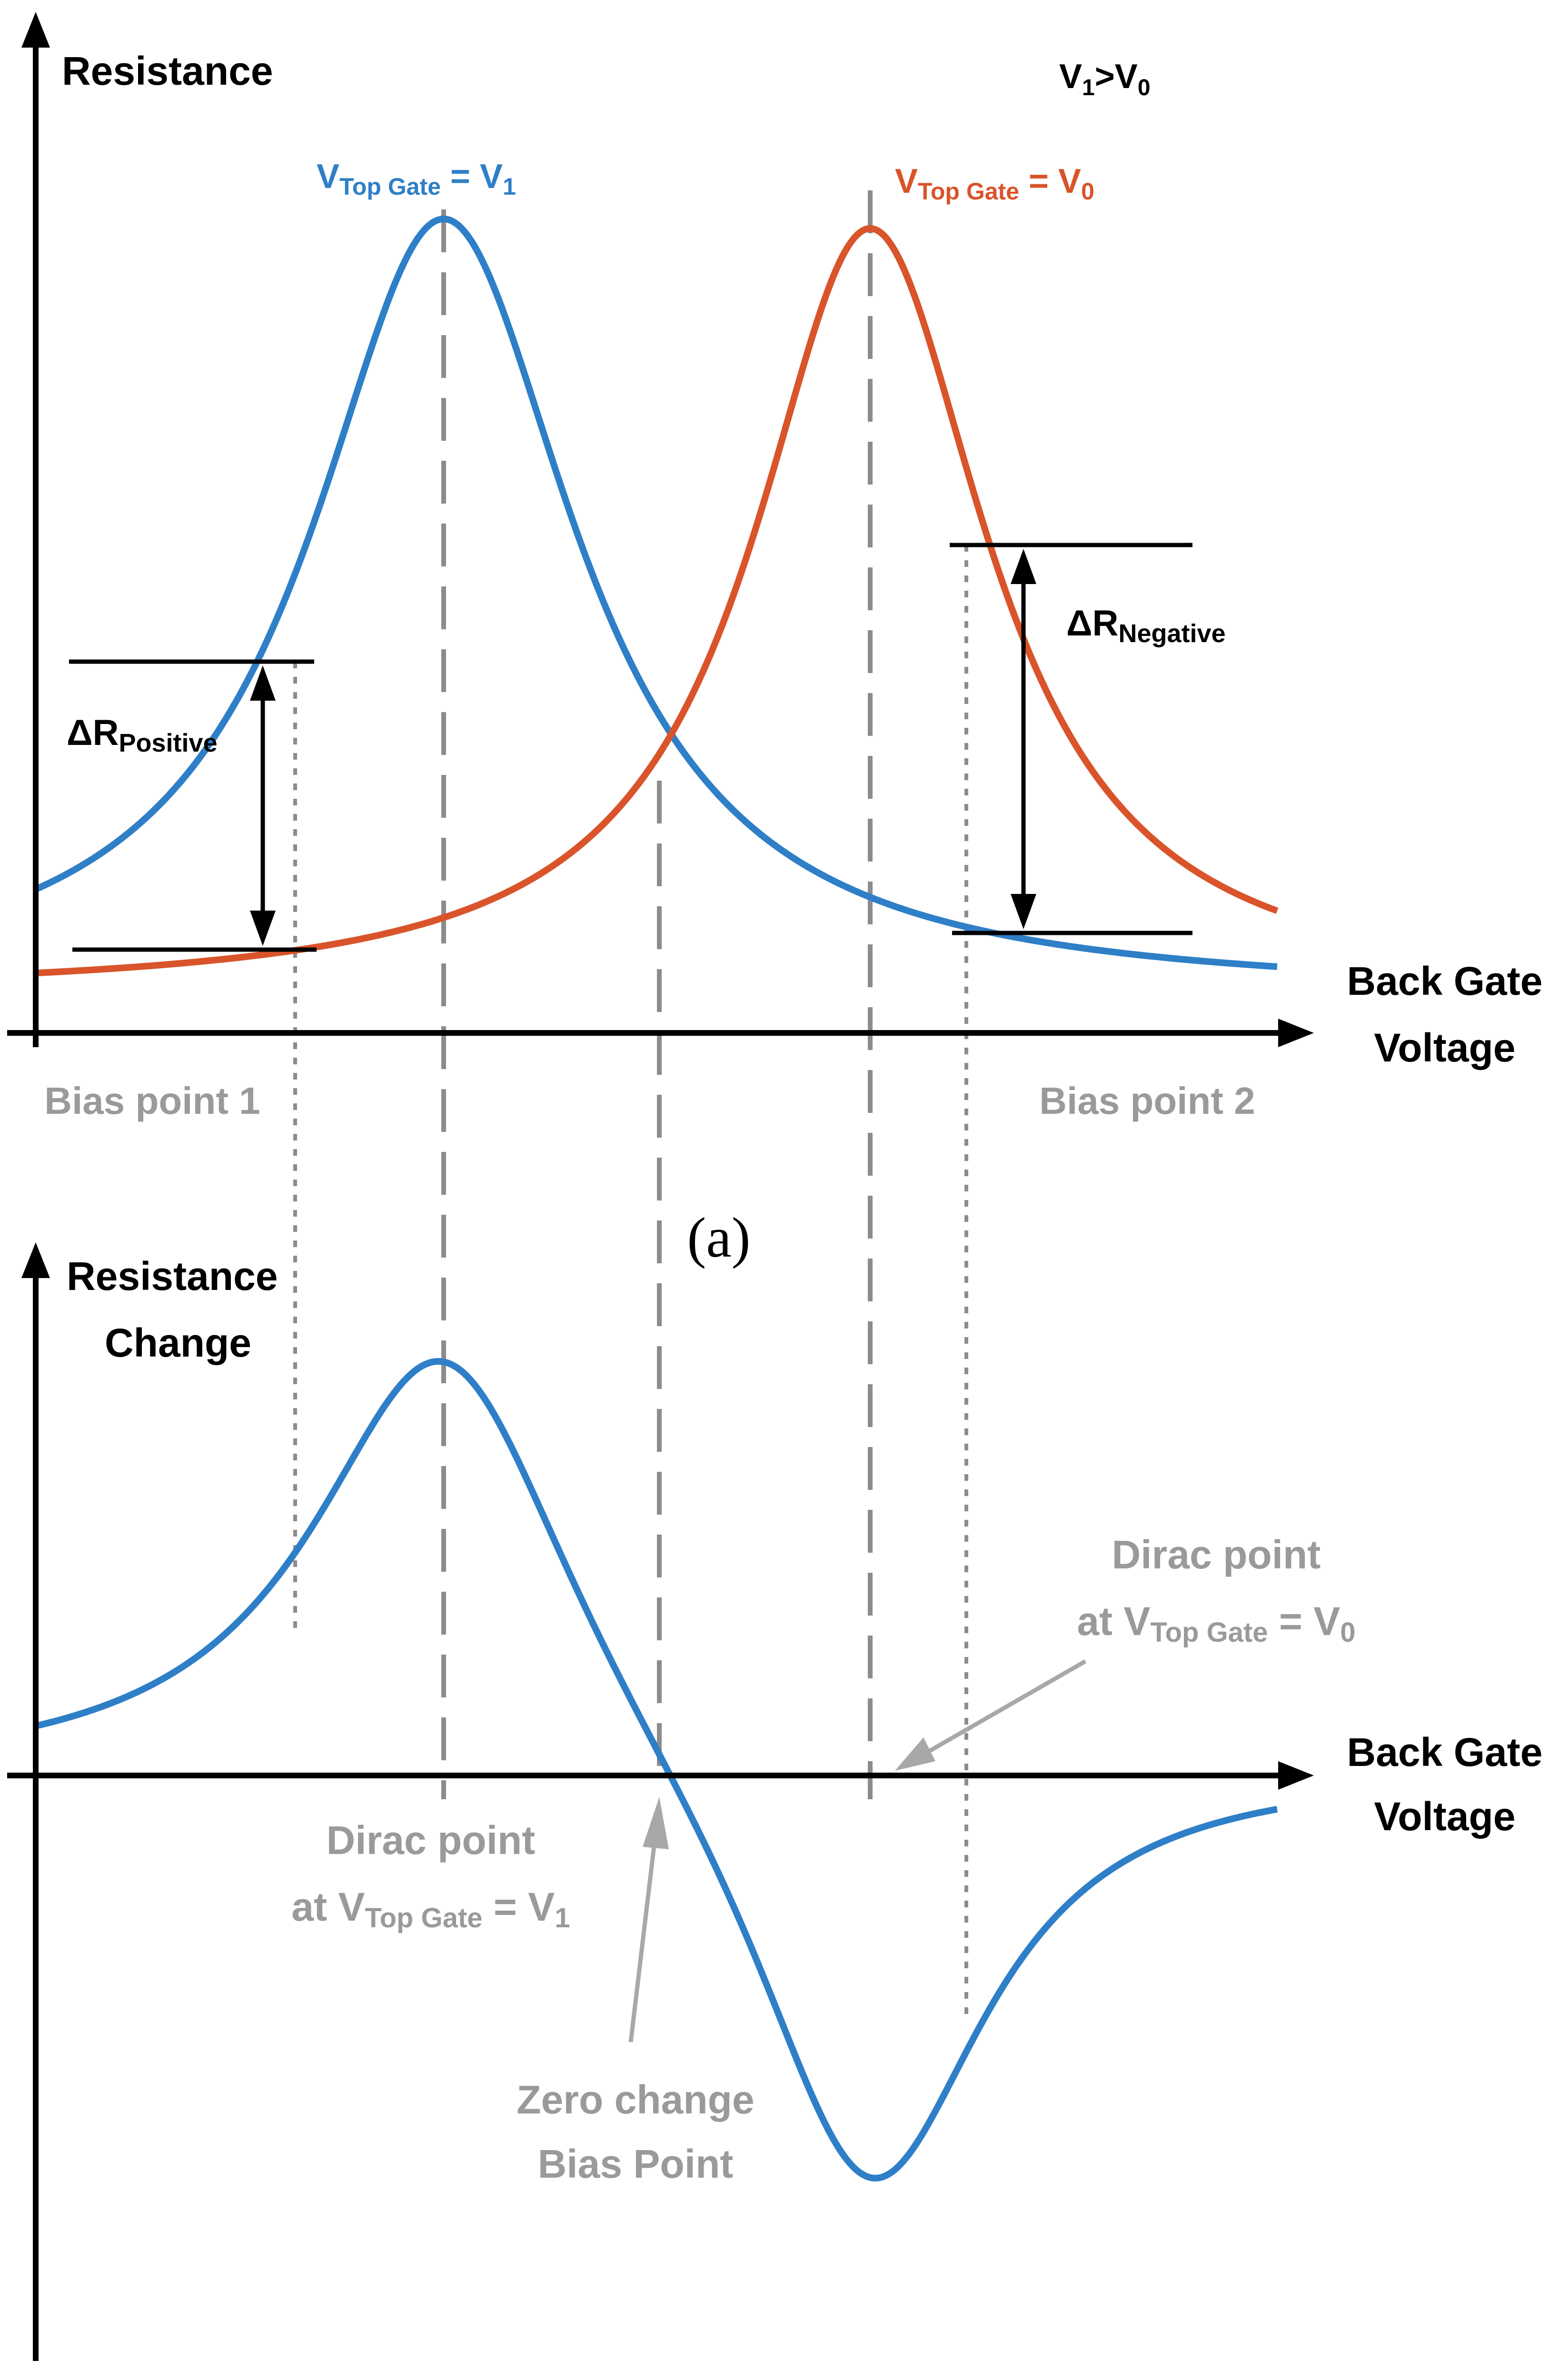 The height and width of the screenshot is (2380, 1559). What do you see at coordinates (142, 735) in the screenshot?
I see `delta-r-positive-label: ΔRPositive` at bounding box center [142, 735].